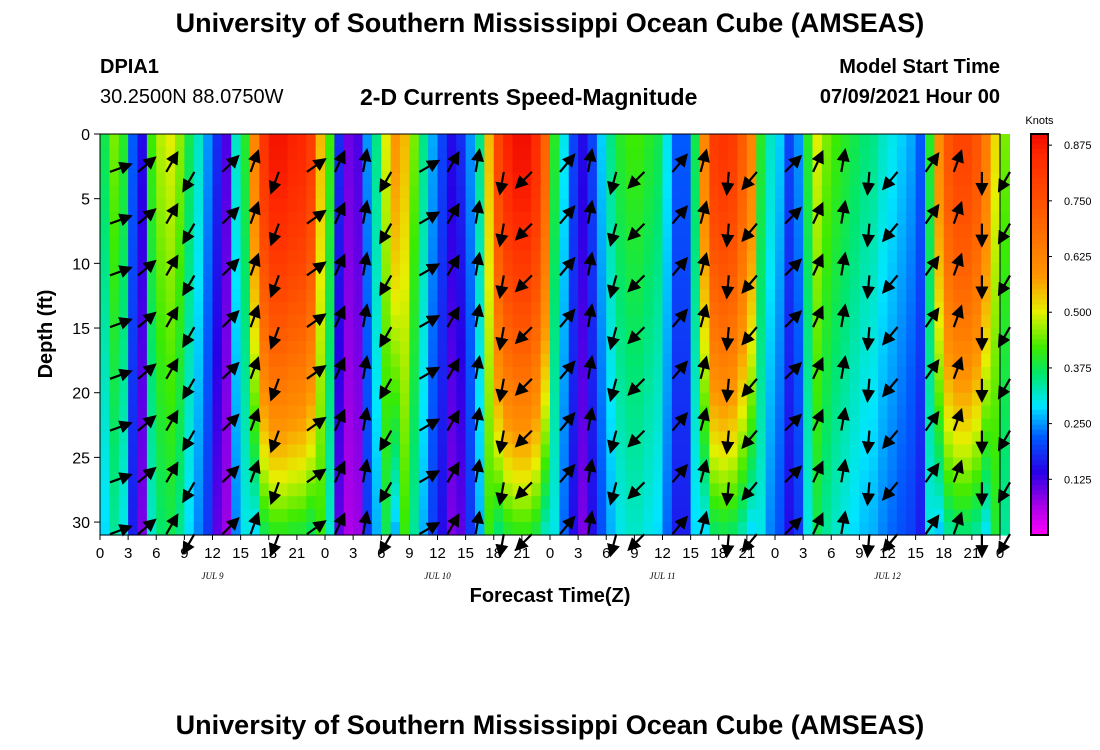 This screenshot has width=1100, height=750. Describe the element at coordinates (943, 553) in the screenshot. I see `x-tick-label: 18` at that location.